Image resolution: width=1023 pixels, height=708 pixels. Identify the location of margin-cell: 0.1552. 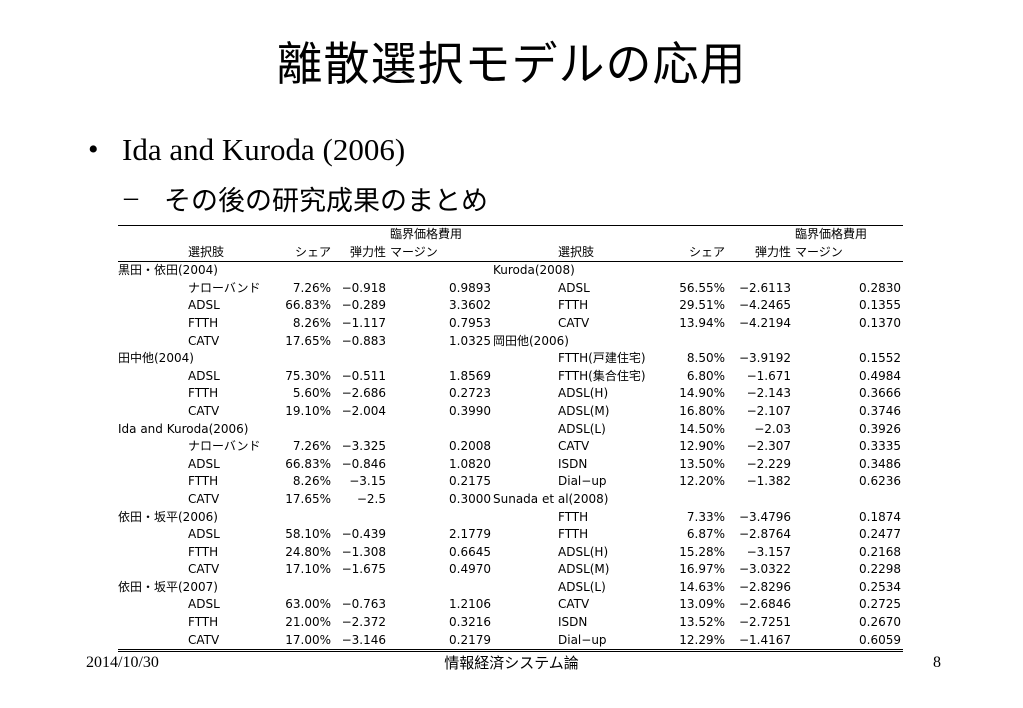
(880, 358).